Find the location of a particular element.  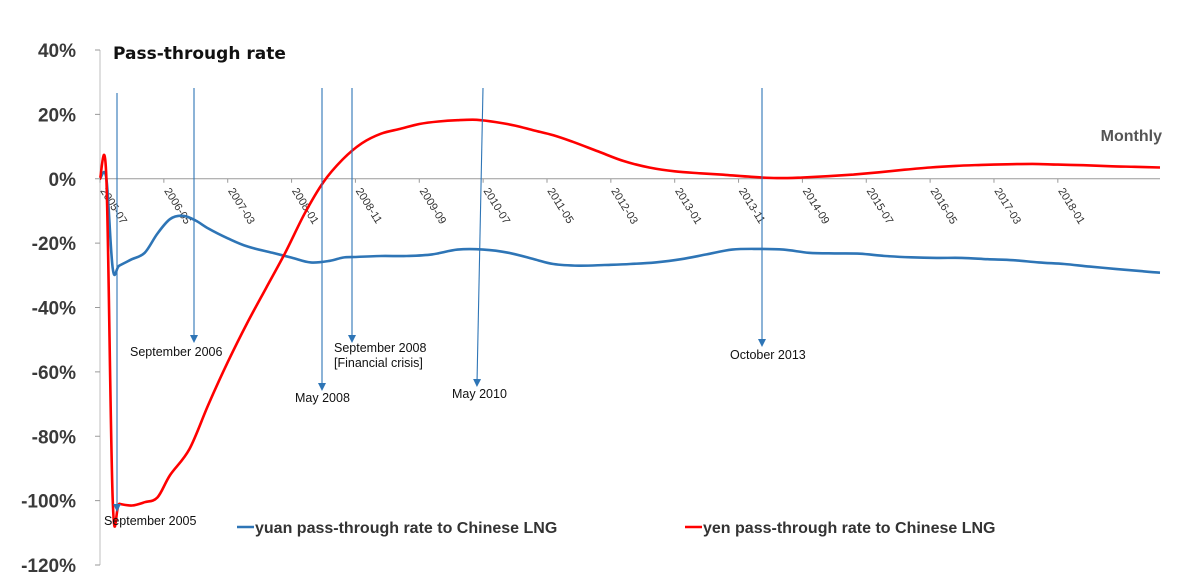

x-tick-label: 2015-07 is located at coordinates (880, 206).